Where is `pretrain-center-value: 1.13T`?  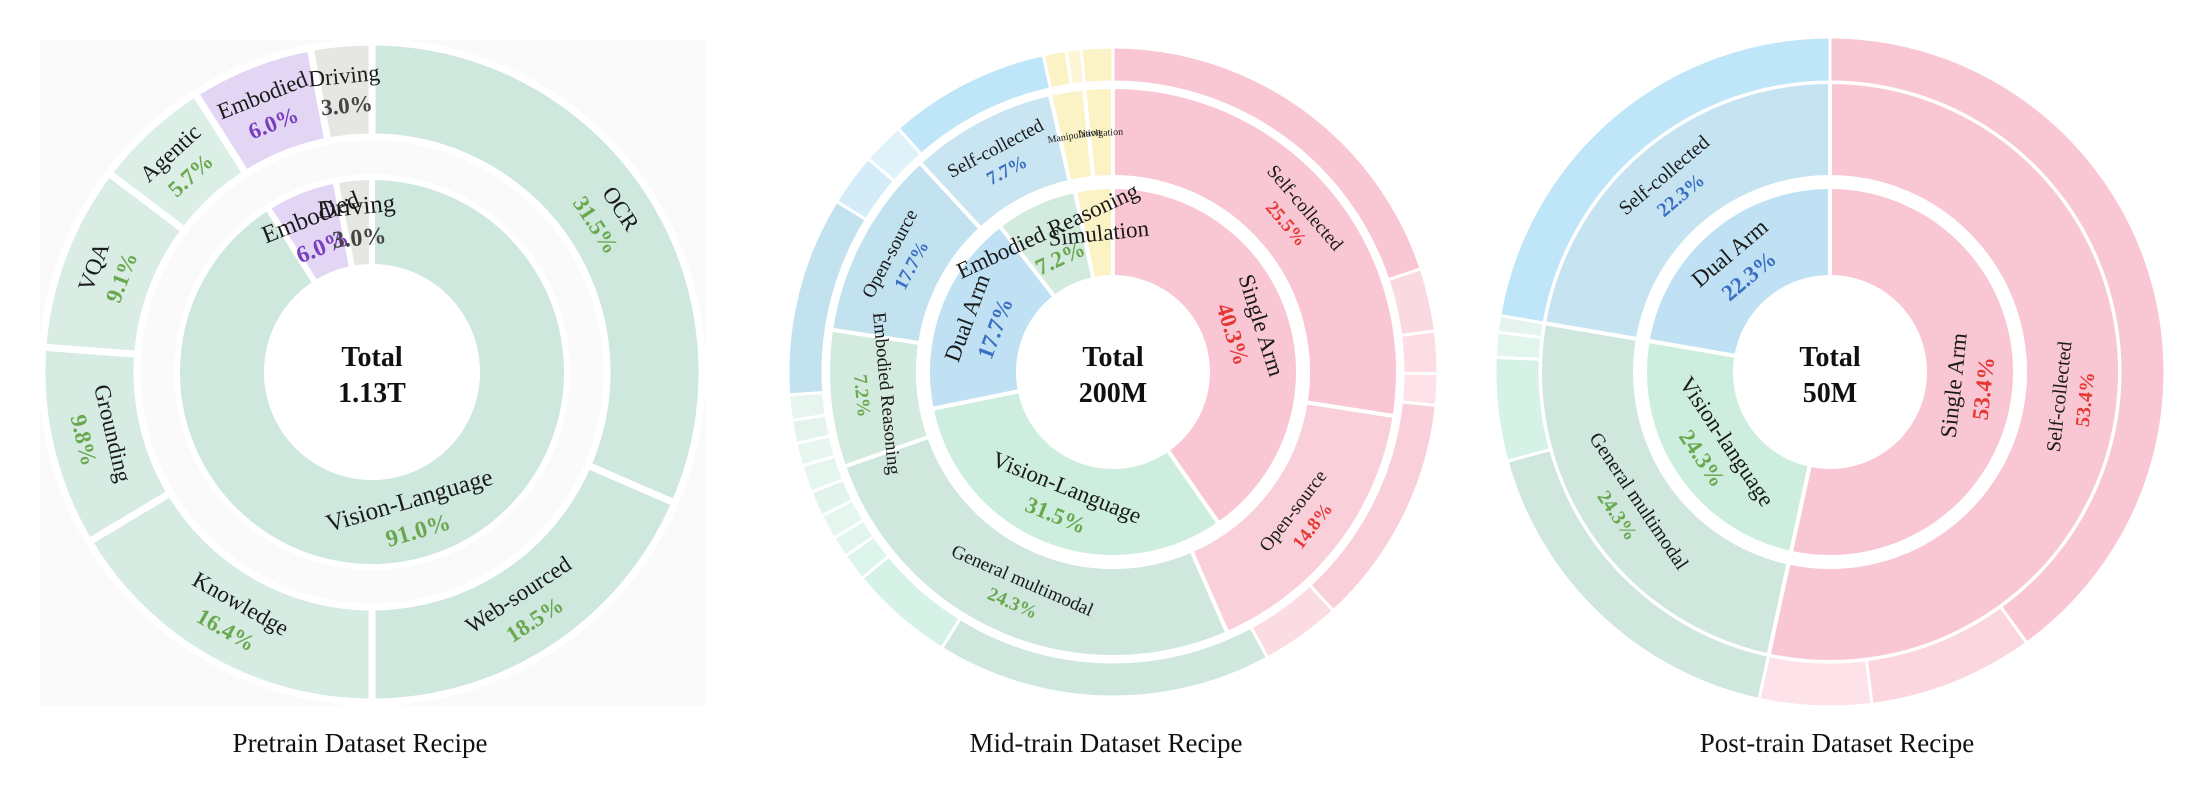 pretrain-center-value: 1.13T is located at coordinates (372, 393).